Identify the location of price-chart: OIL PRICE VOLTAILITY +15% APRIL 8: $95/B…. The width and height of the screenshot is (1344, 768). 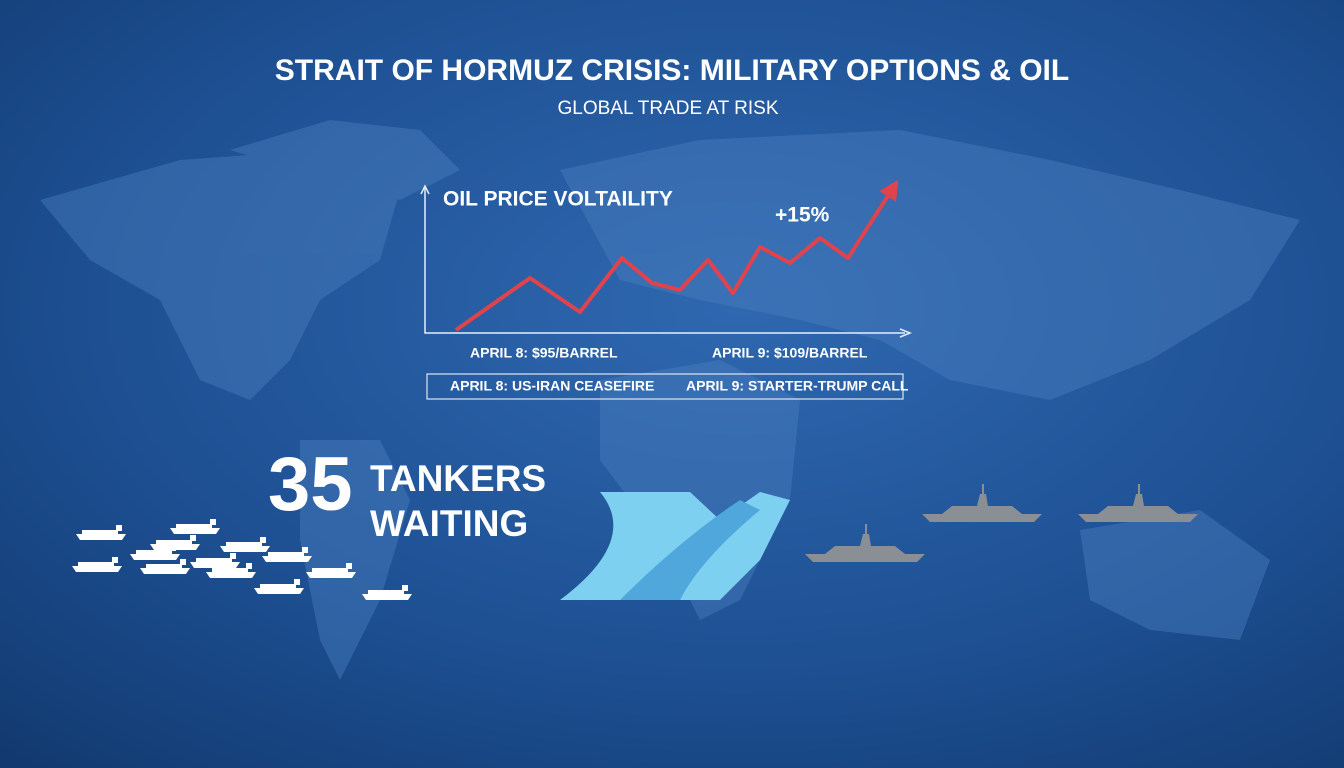
(666, 270).